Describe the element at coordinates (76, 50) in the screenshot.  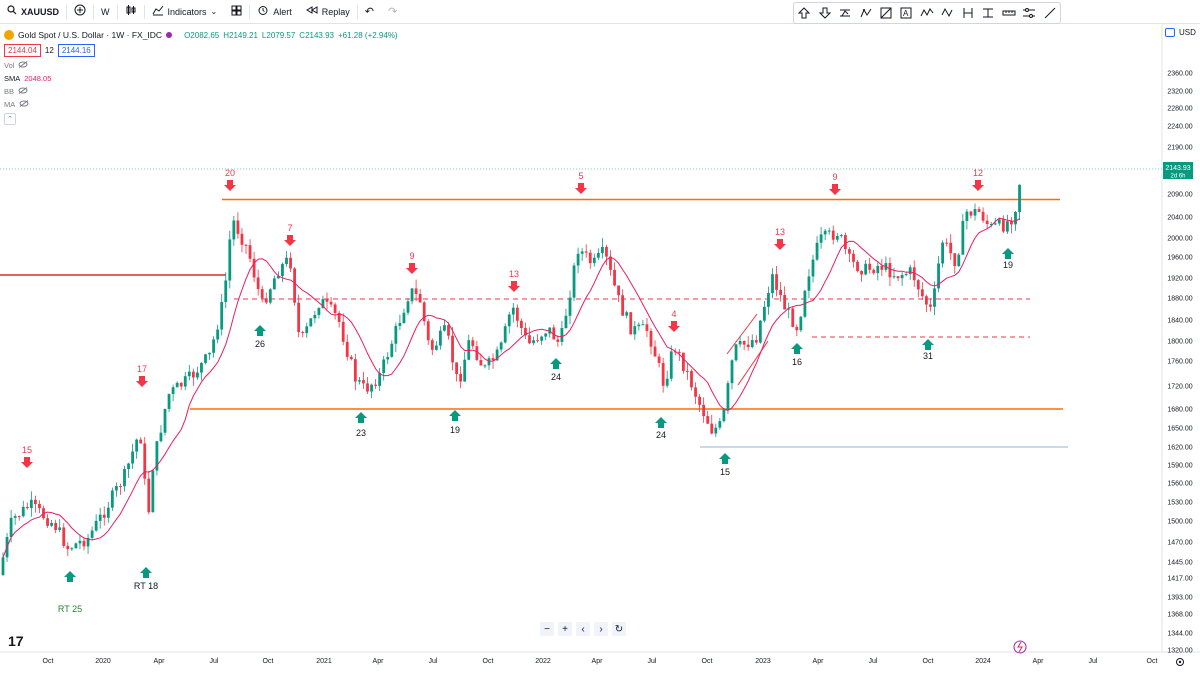
I see `buy-price-box: 2144.16` at that location.